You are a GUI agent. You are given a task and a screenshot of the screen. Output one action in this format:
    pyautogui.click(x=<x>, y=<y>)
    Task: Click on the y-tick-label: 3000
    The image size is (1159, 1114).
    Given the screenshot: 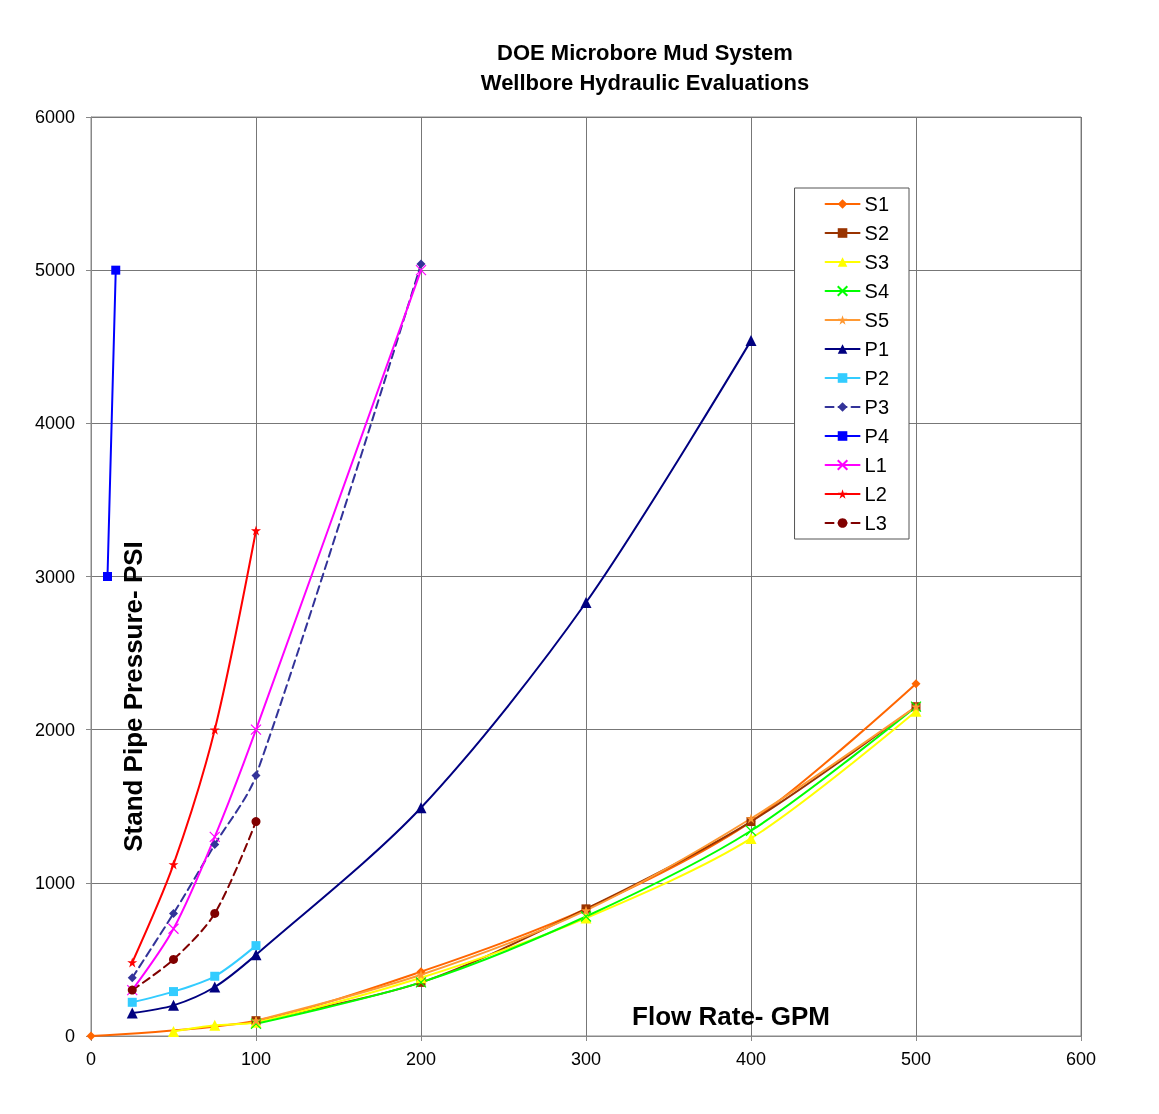 What is the action you would take?
    pyautogui.click(x=54, y=576)
    